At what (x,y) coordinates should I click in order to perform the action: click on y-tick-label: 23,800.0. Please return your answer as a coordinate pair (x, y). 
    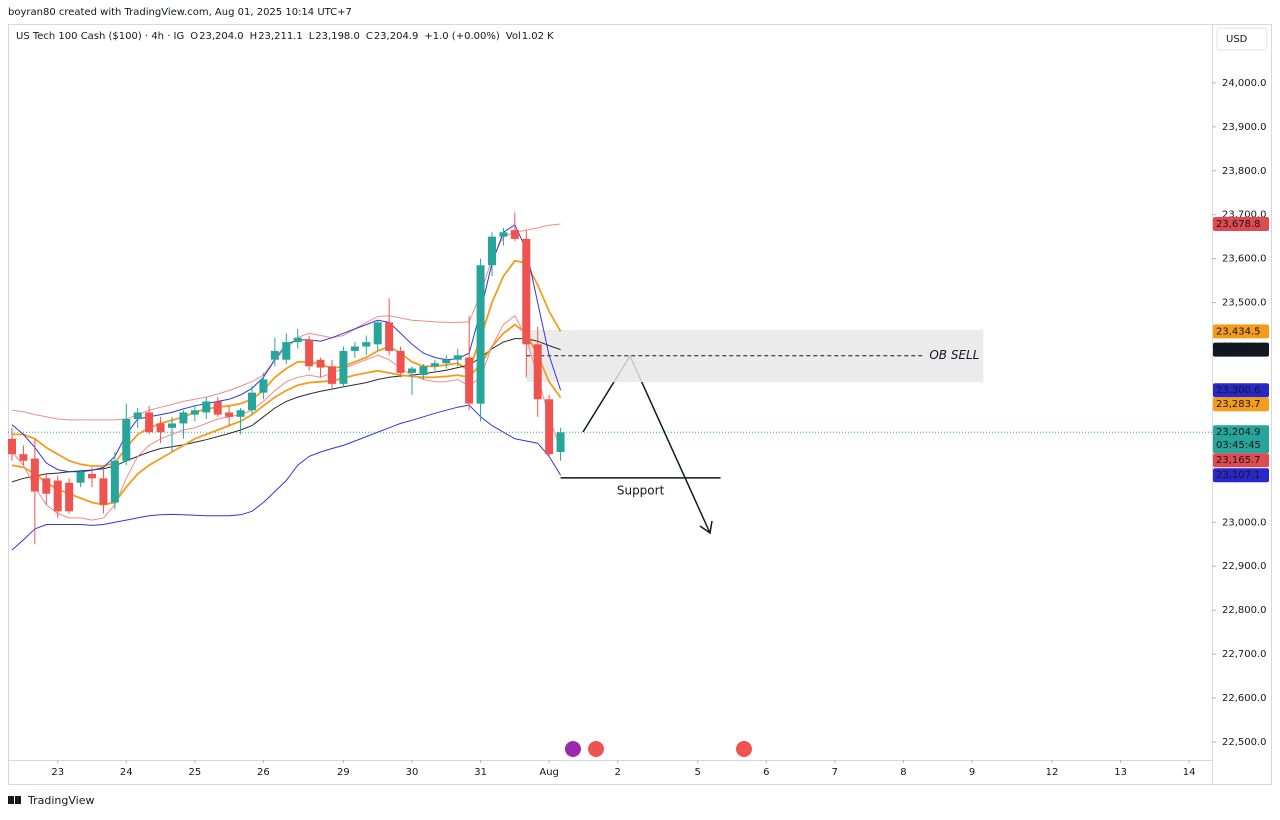
    Looking at the image, I should click on (1244, 171).